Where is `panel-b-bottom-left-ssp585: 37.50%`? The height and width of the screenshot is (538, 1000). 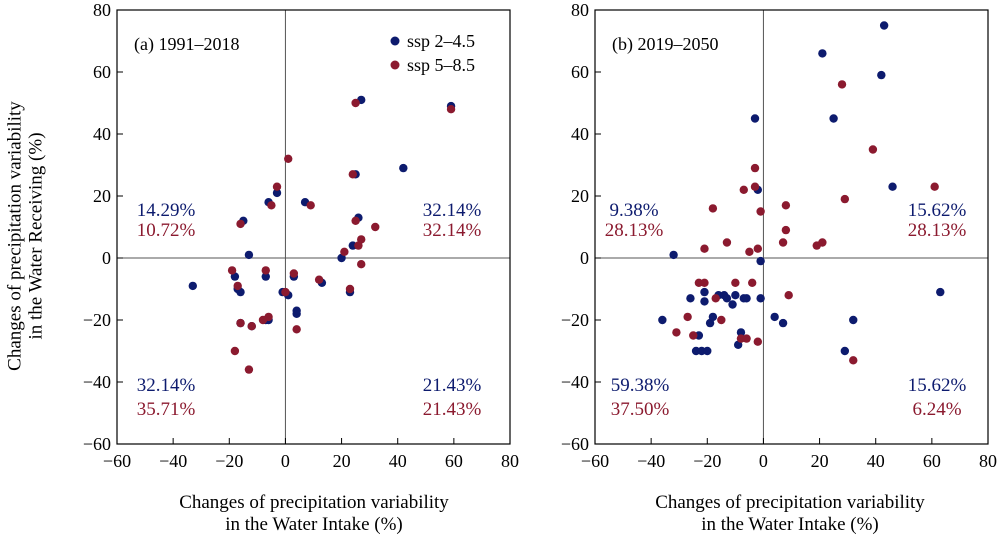 panel-b-bottom-left-ssp585: 37.50% is located at coordinates (640, 409).